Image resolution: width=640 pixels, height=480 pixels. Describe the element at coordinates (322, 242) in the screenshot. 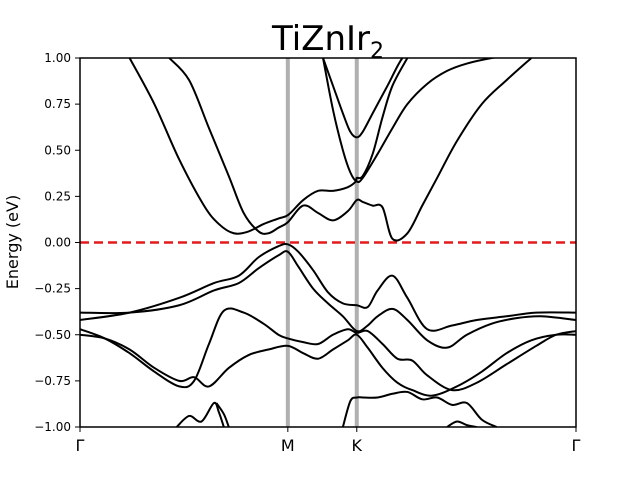

I see `kpoint-lines` at that location.